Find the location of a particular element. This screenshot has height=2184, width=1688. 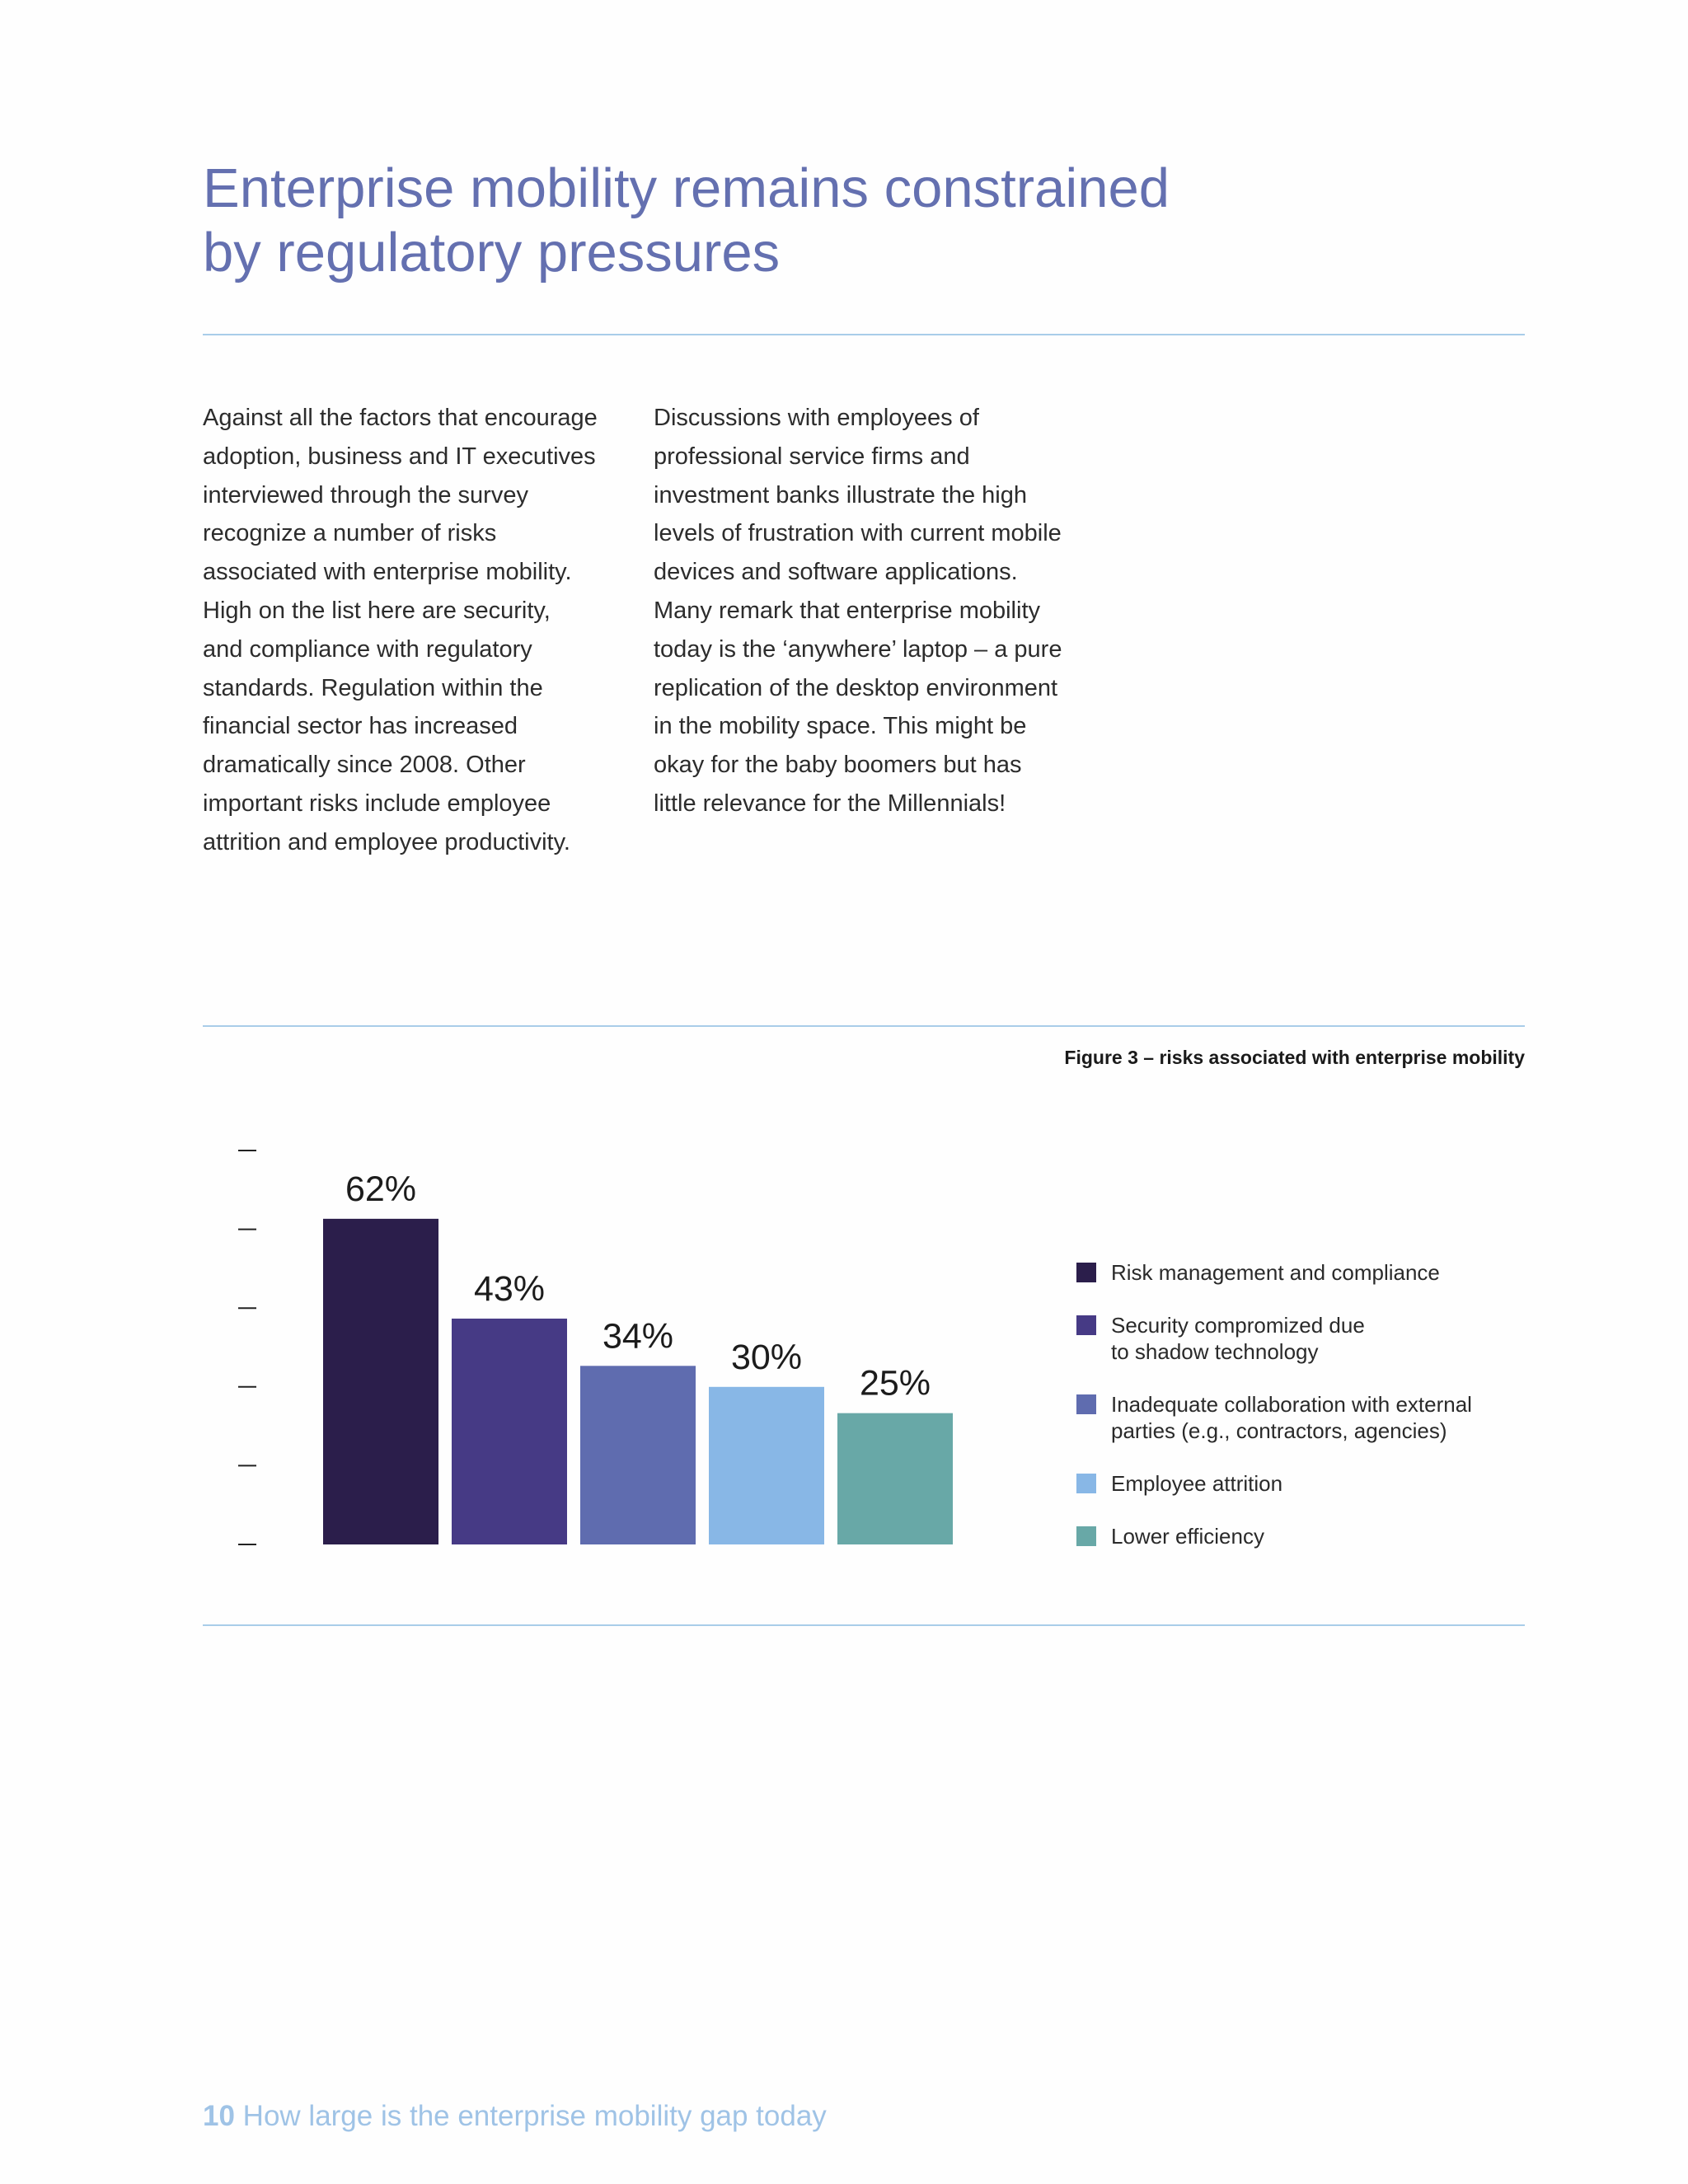

page-title-line-1: Enterprise mobility remains constrained is located at coordinates (686, 188).